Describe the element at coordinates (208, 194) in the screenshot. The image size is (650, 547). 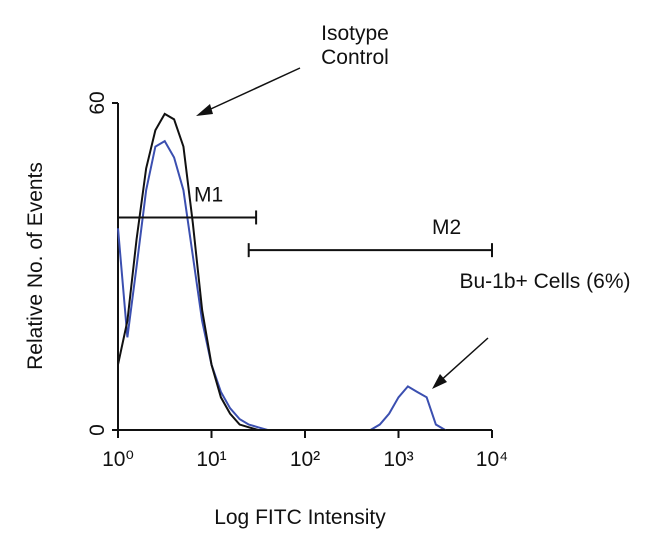
I see `gate-label: M1` at that location.